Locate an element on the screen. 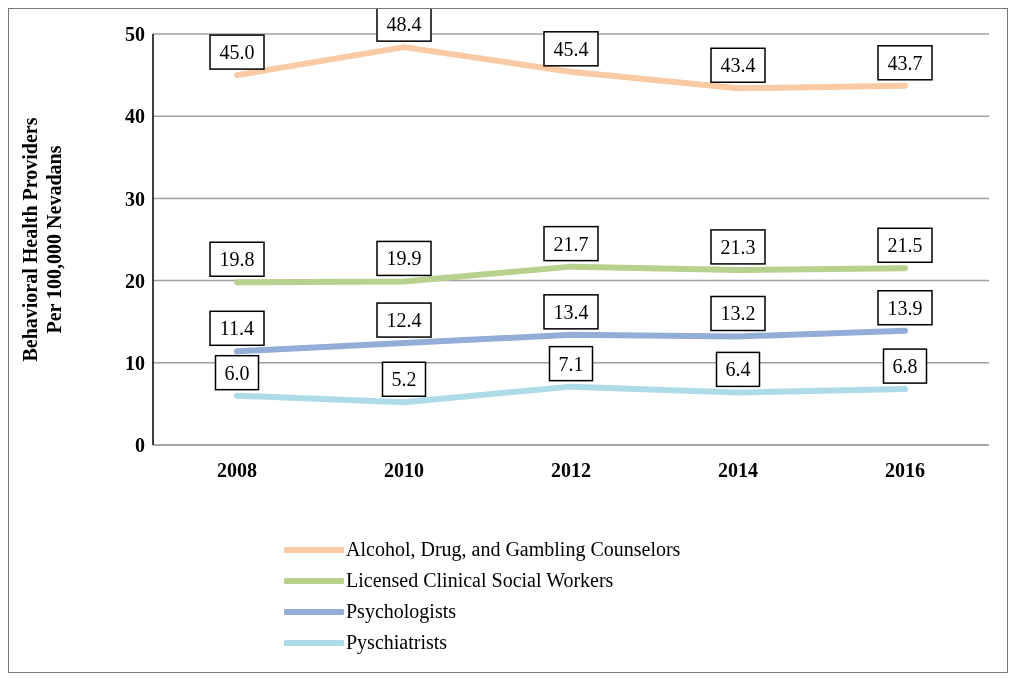 This screenshot has width=1018, height=685. x-tick-label: 2008 is located at coordinates (237, 470).